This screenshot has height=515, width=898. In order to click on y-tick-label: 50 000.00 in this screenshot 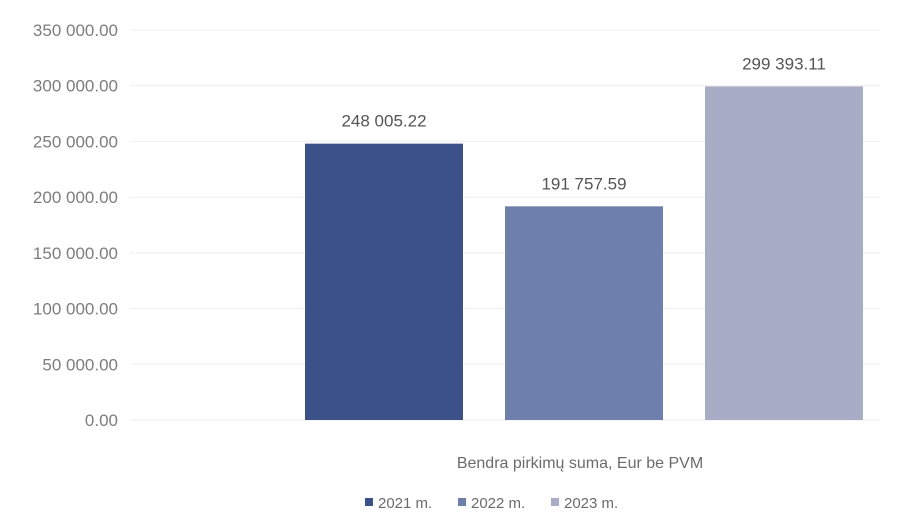, I will do `click(80, 364)`.